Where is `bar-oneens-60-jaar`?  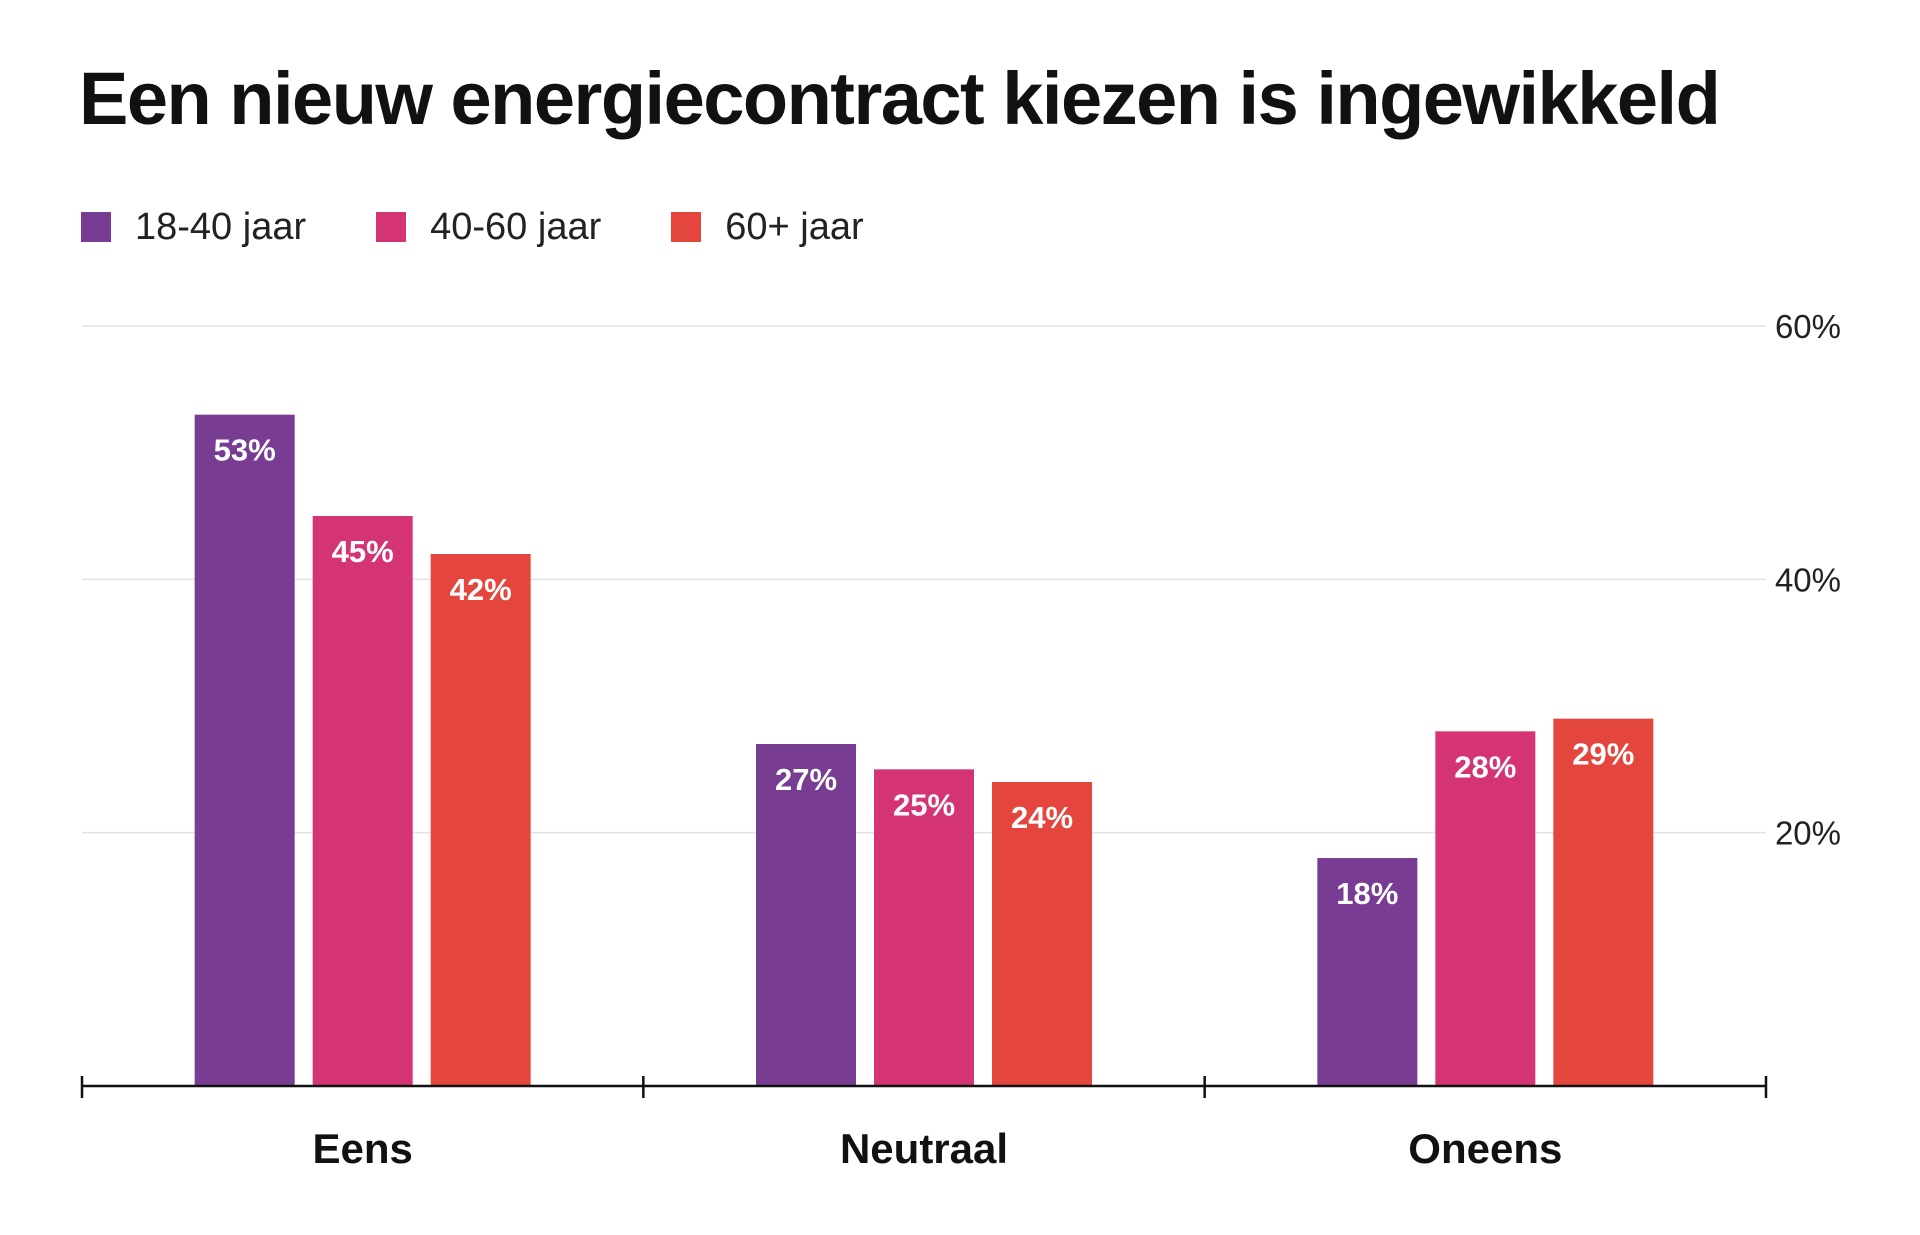 bar-oneens-60-jaar is located at coordinates (1603, 902).